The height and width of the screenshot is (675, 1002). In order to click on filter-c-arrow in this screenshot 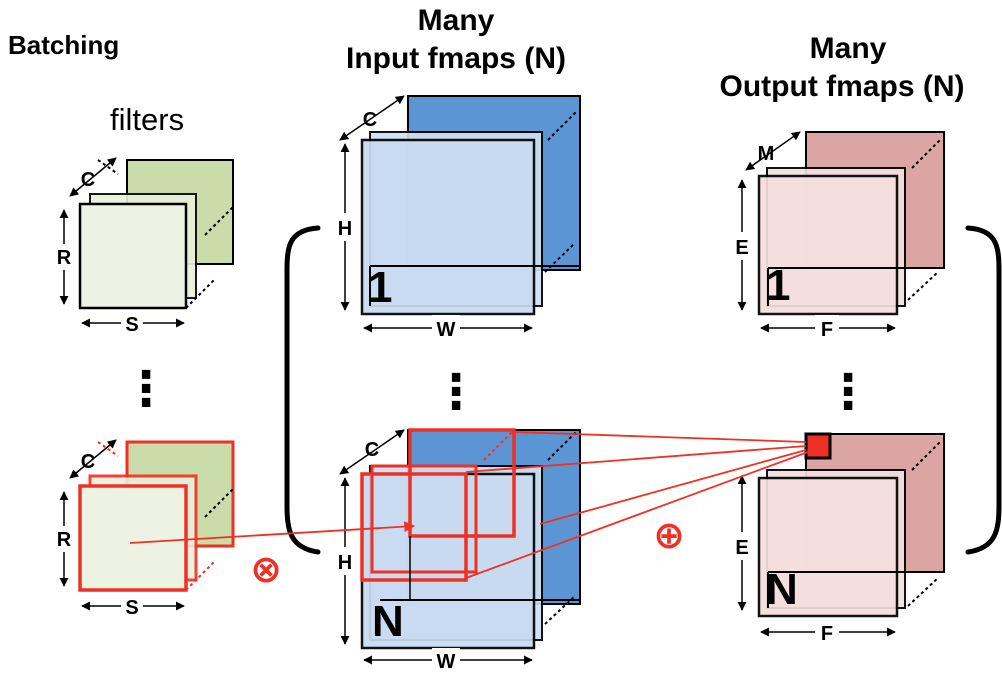, I will do `click(93, 177)`.